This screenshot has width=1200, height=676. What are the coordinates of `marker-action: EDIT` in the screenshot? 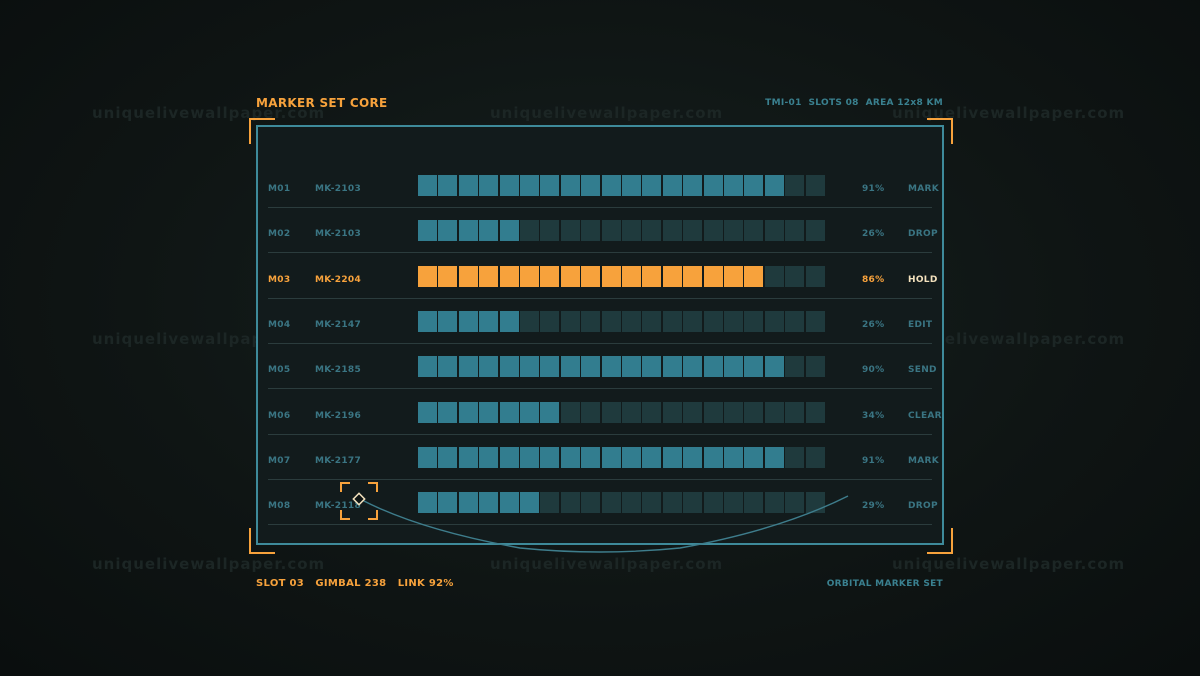 It's located at (920, 324).